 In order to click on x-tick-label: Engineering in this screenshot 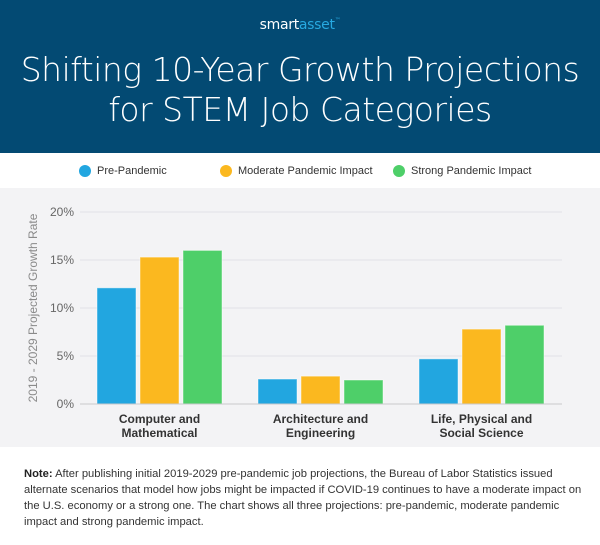, I will do `click(320, 433)`.